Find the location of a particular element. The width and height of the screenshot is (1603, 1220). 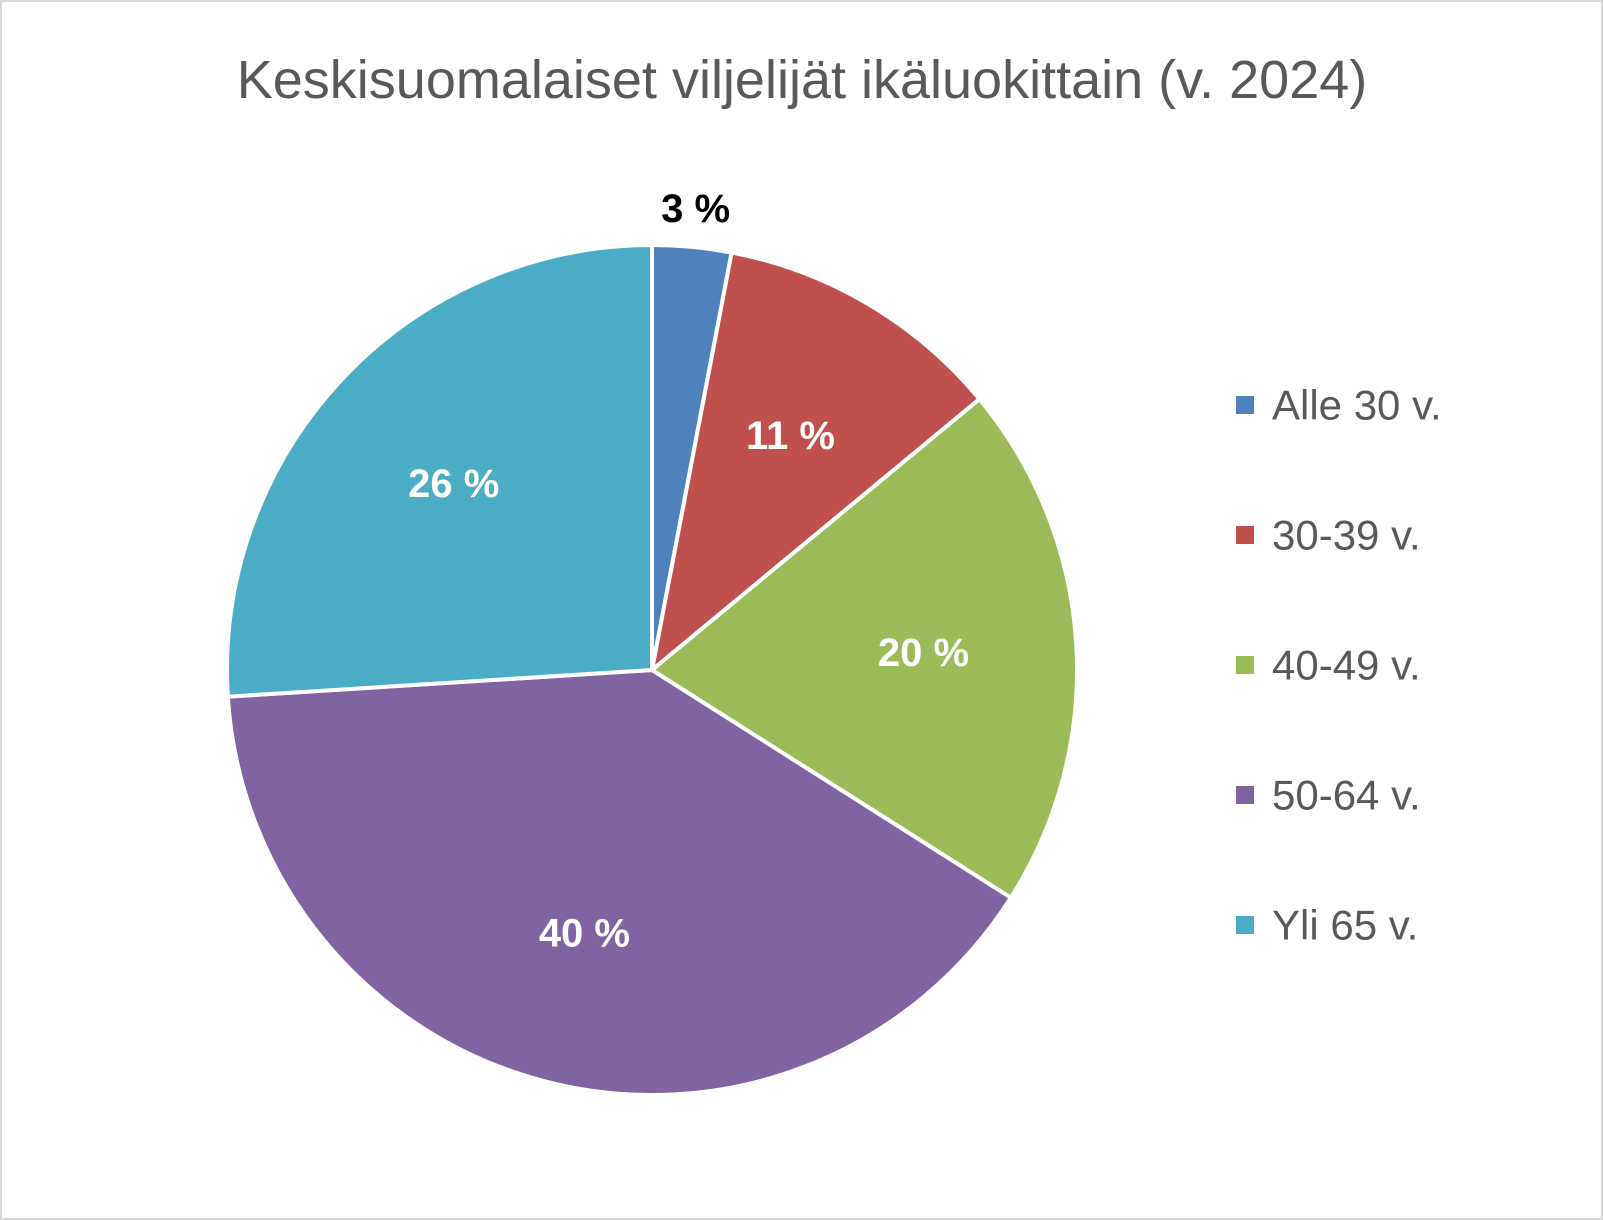

data-label-50-64-v: 40 % is located at coordinates (584, 934).